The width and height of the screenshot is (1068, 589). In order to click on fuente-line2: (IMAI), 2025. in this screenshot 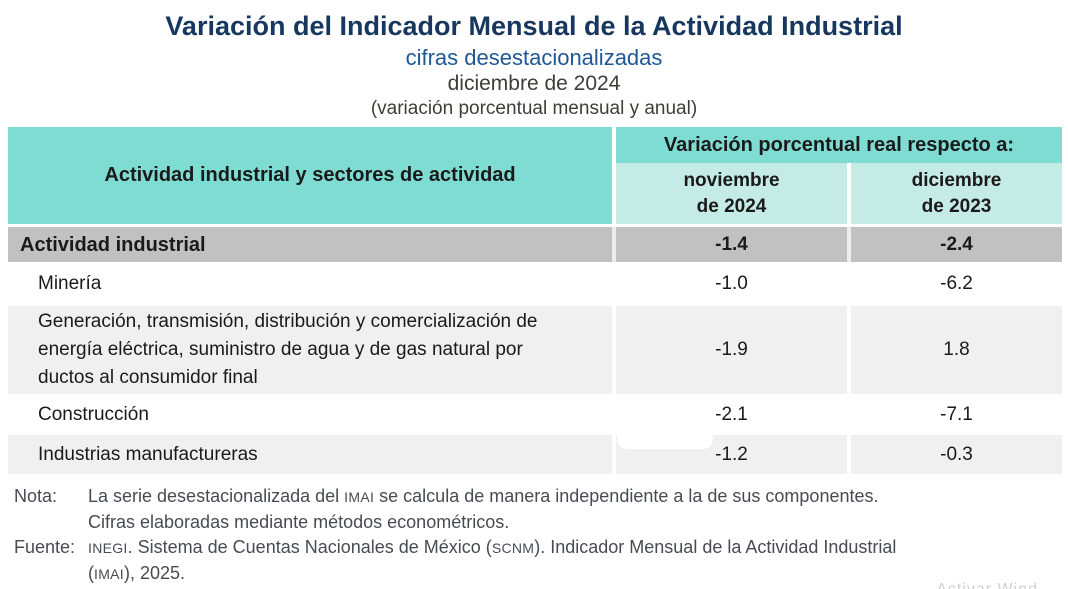, I will do `click(137, 573)`.